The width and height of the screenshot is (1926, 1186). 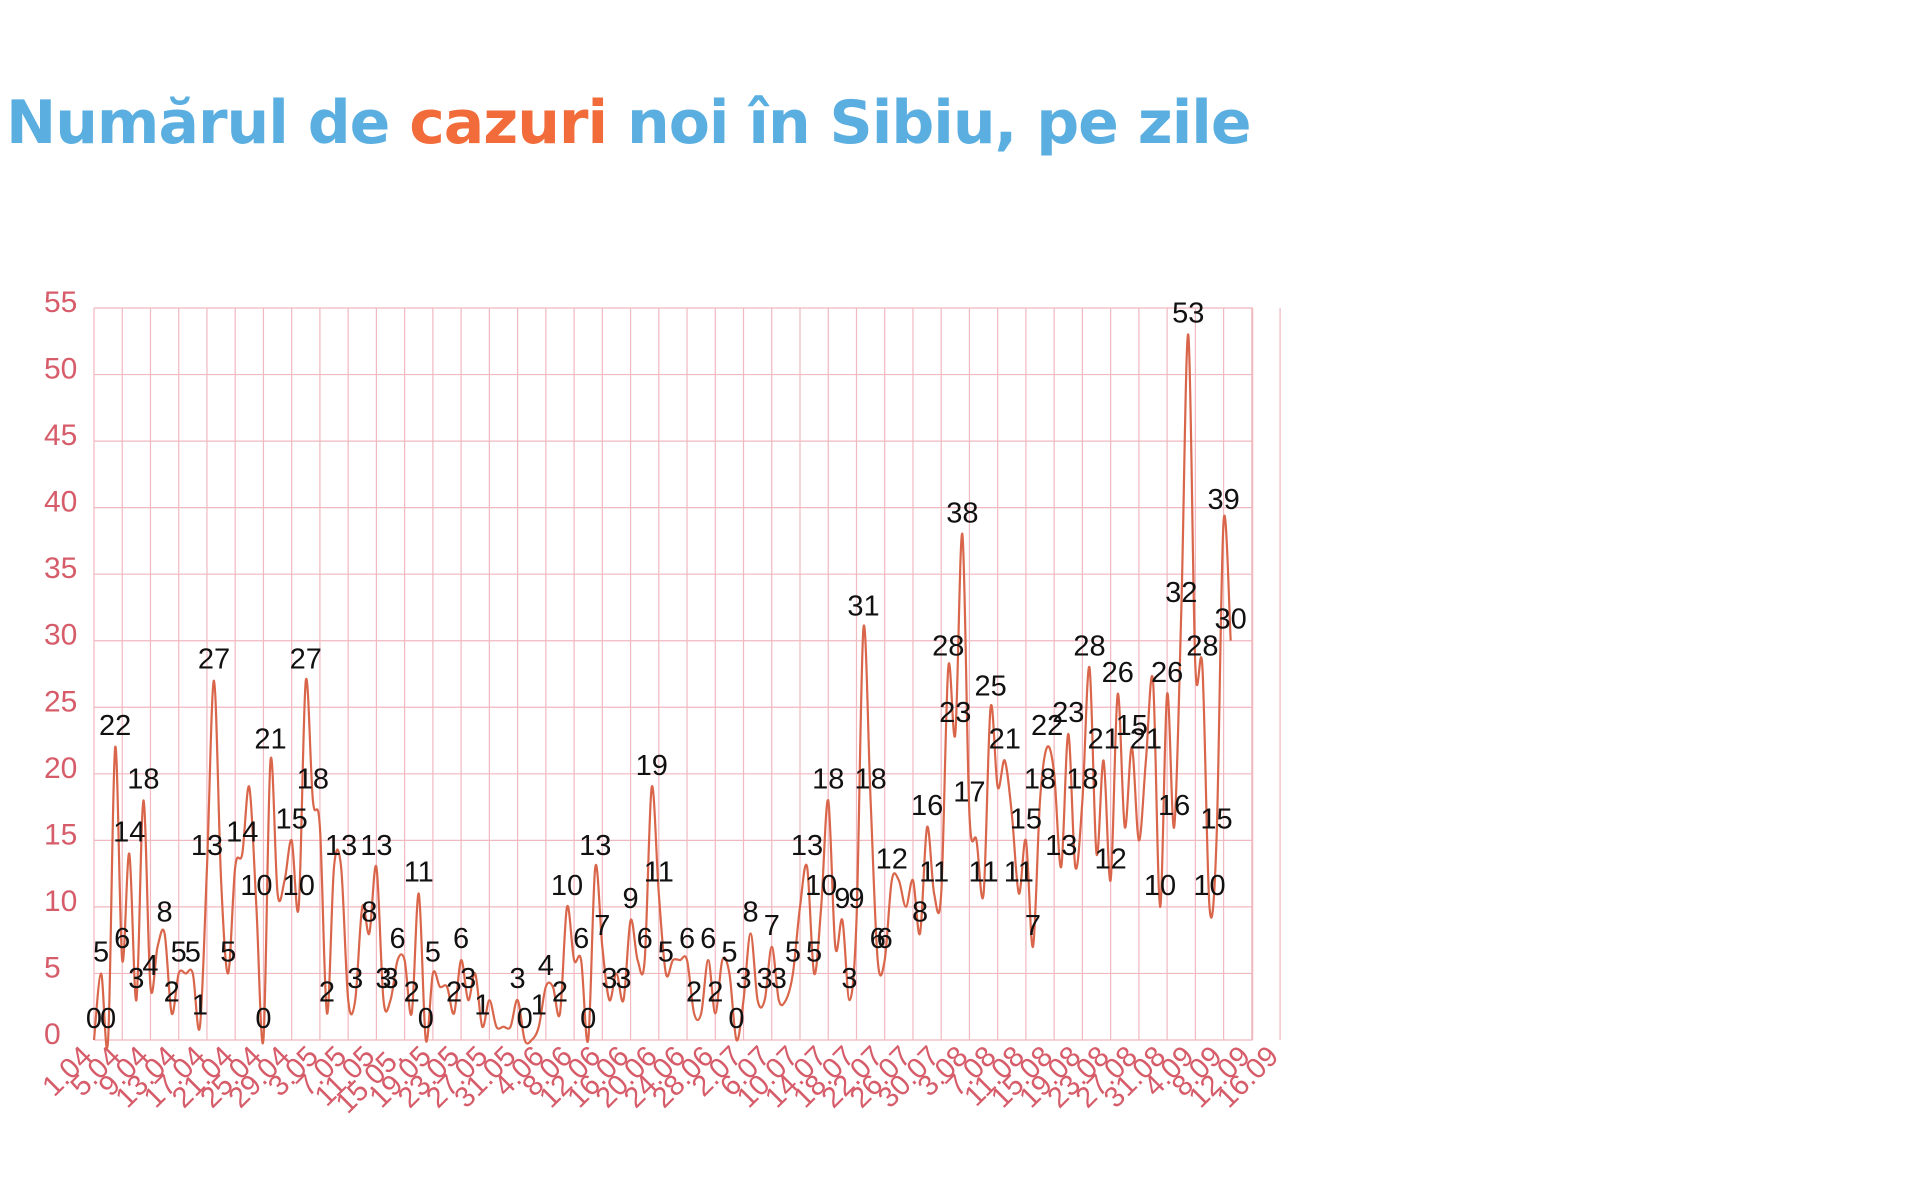 What do you see at coordinates (52, 967) in the screenshot?
I see `y-tick-label: 5` at bounding box center [52, 967].